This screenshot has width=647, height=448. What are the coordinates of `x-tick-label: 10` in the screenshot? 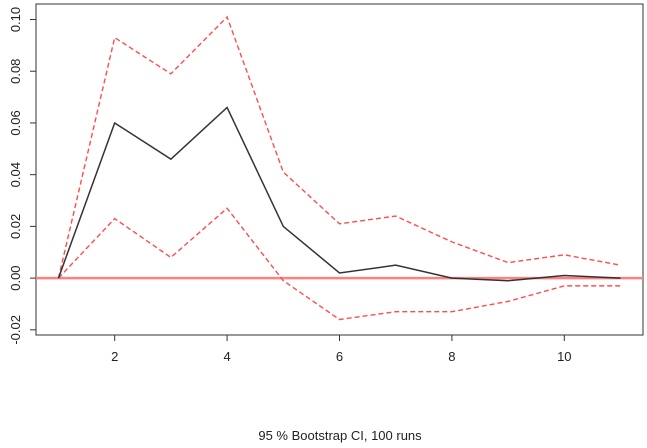 It's located at (564, 356).